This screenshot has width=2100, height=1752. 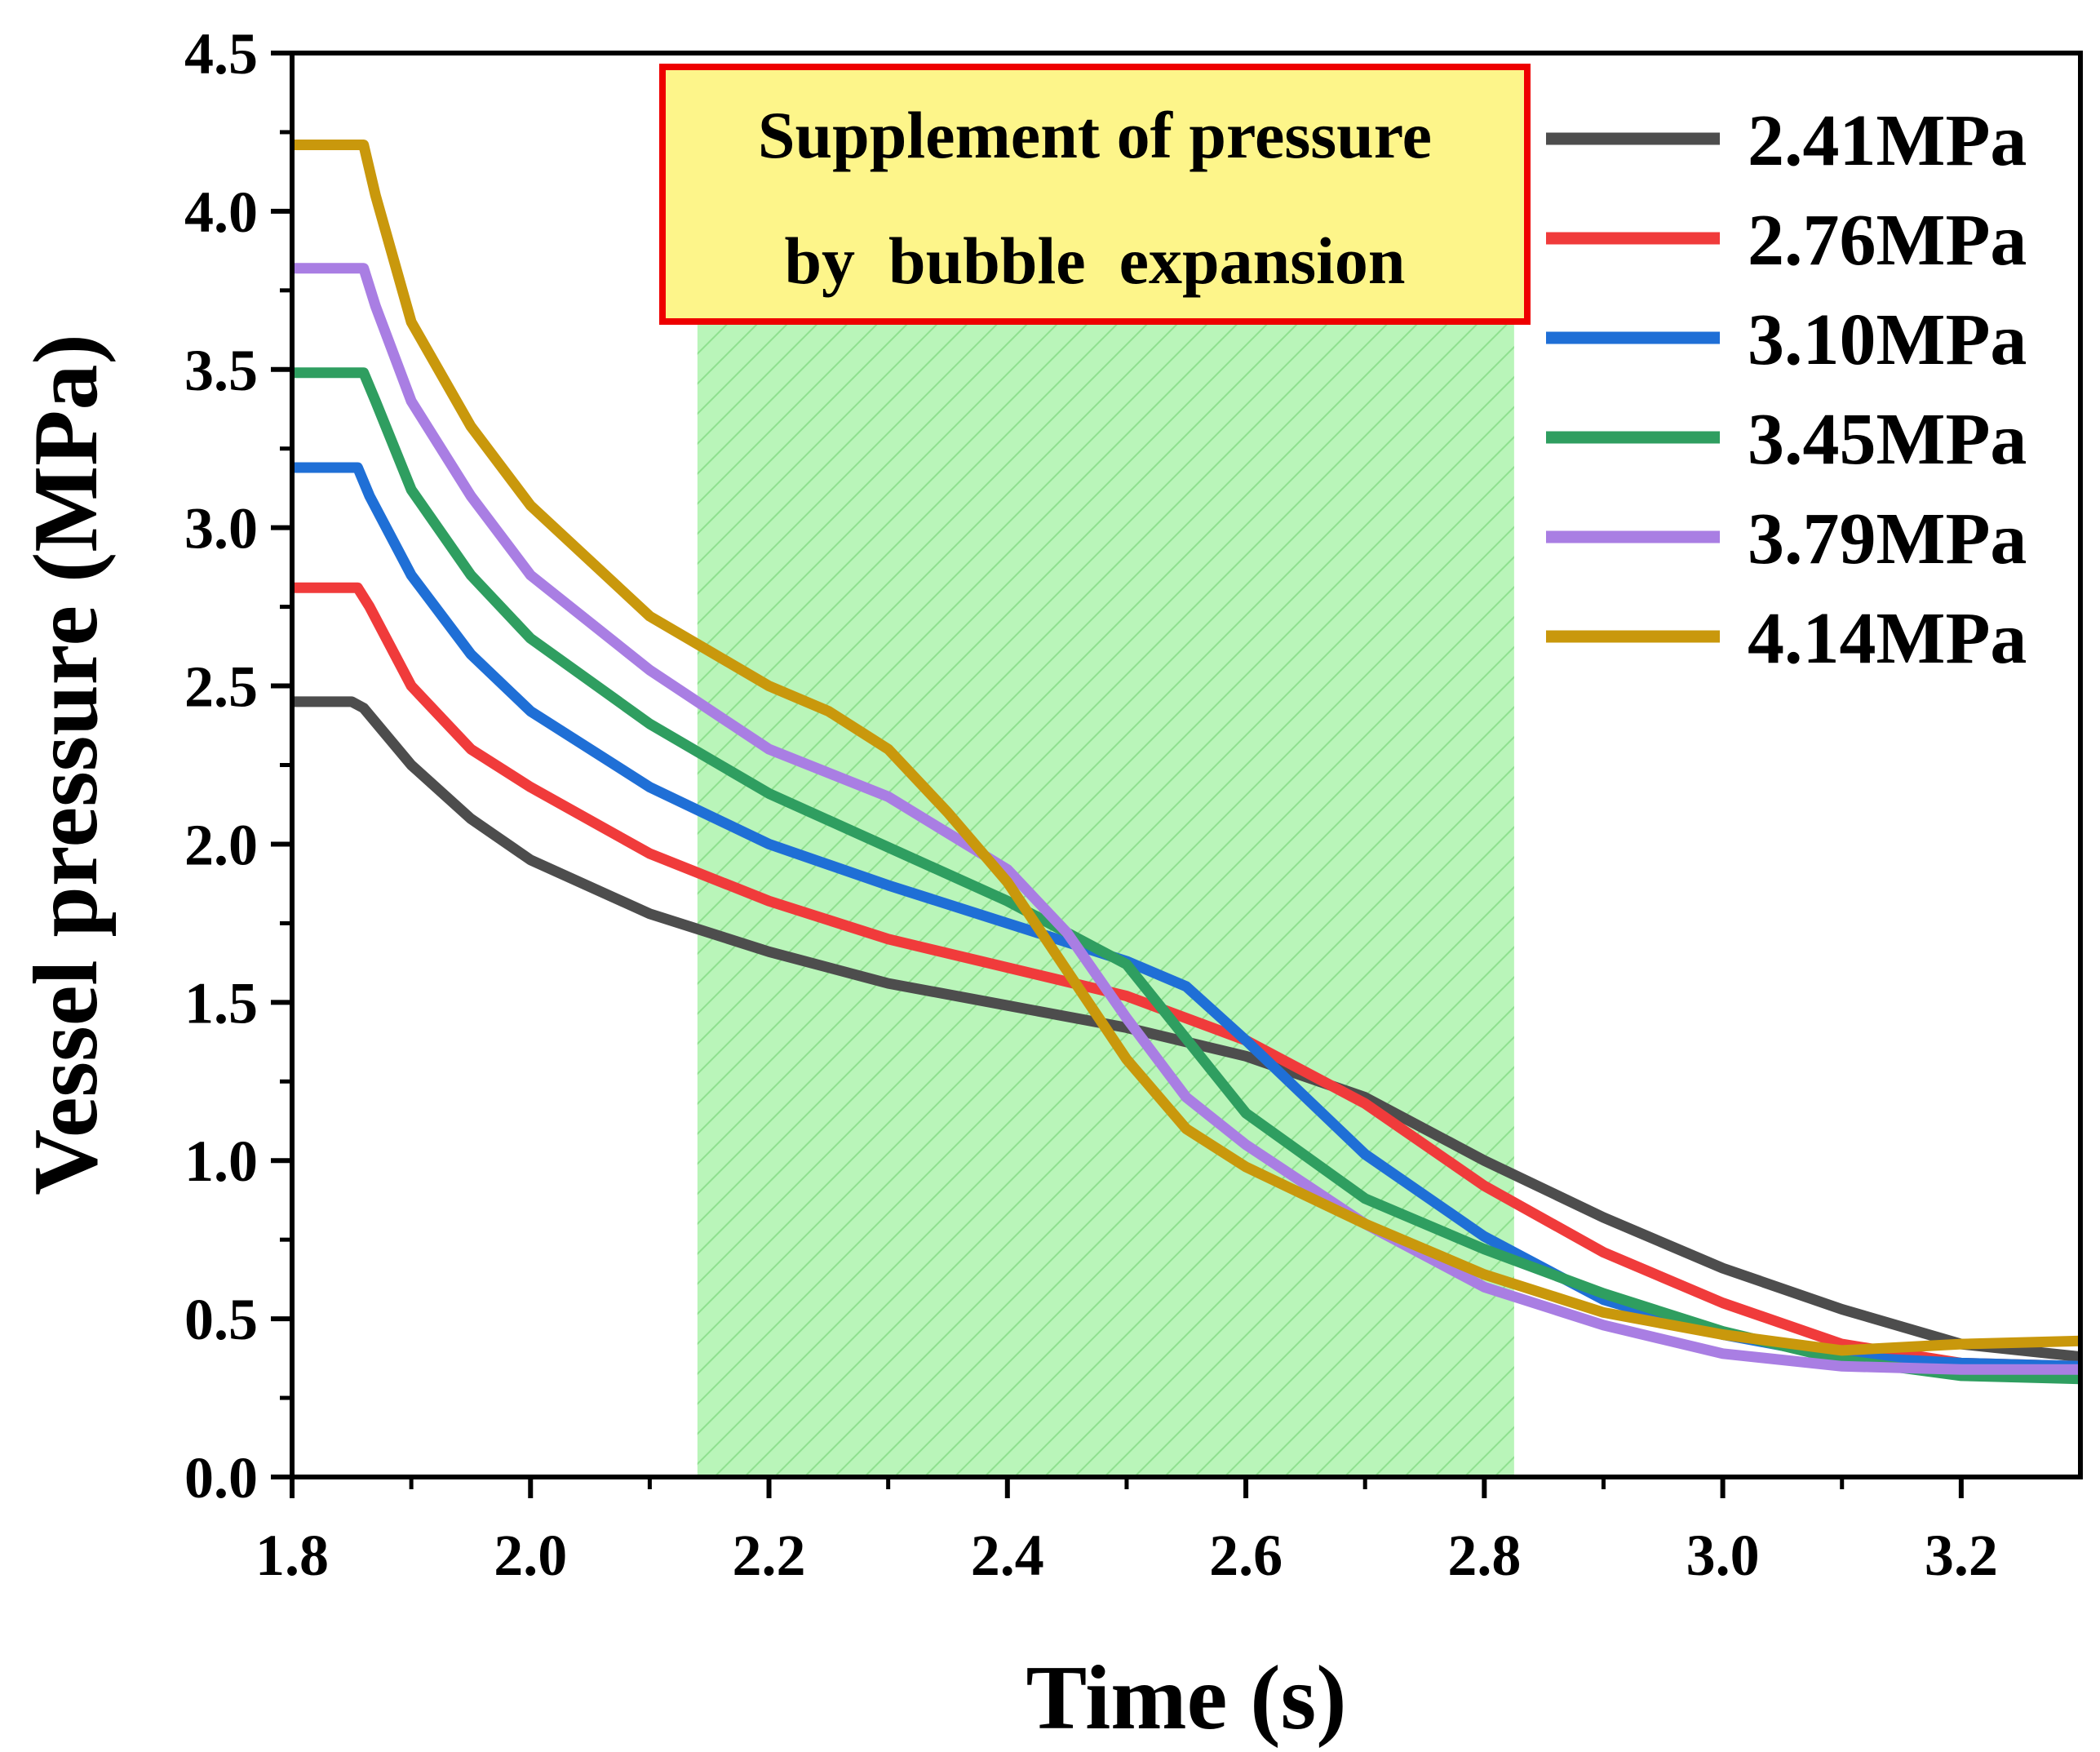 What do you see at coordinates (1887, 639) in the screenshot?
I see `legend-label-4.14MPa: 4.14MPa` at bounding box center [1887, 639].